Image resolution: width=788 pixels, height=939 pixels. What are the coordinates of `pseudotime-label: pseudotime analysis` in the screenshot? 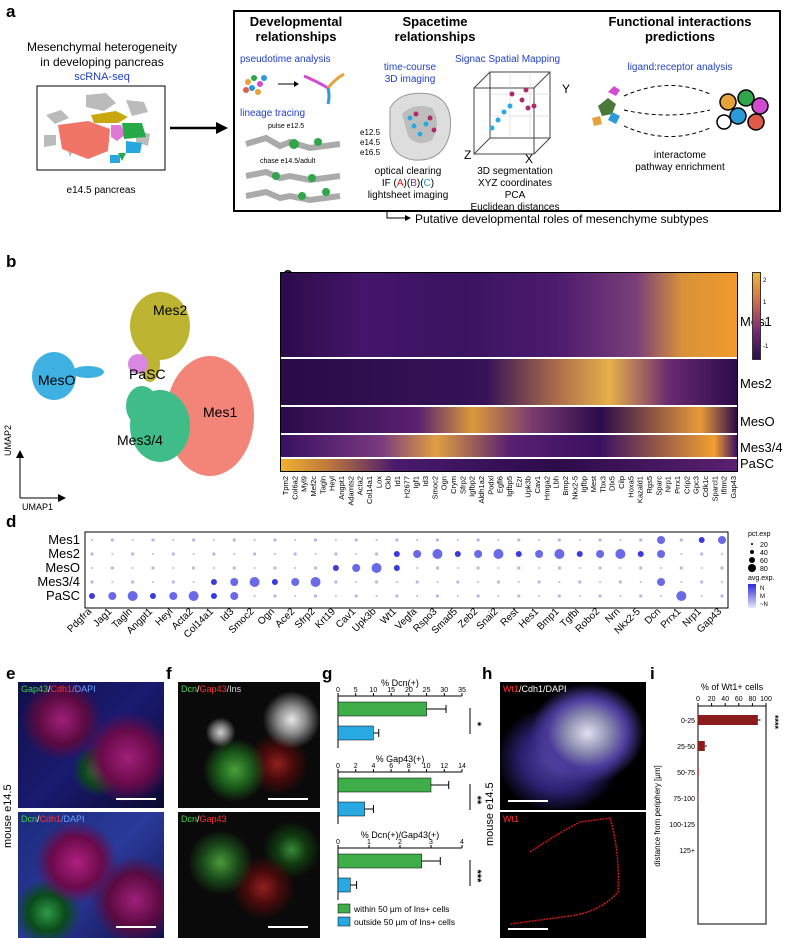 It's located at (285, 59).